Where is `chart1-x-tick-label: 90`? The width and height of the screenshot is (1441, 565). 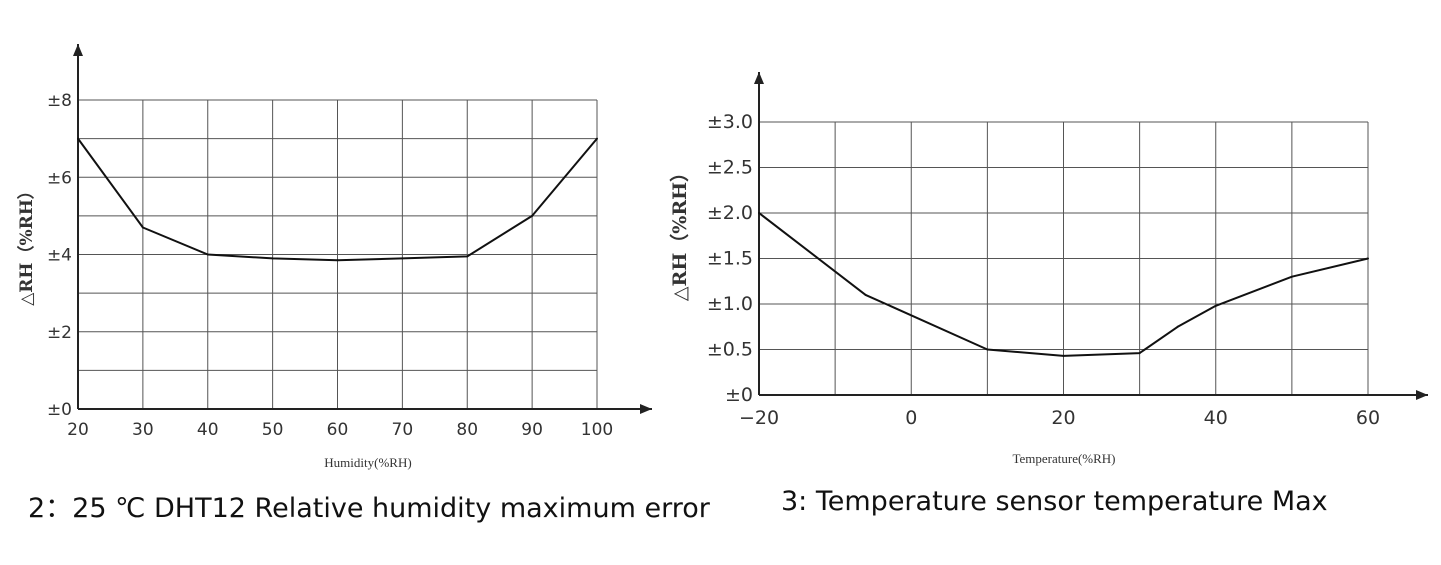 chart1-x-tick-label: 90 is located at coordinates (532, 430).